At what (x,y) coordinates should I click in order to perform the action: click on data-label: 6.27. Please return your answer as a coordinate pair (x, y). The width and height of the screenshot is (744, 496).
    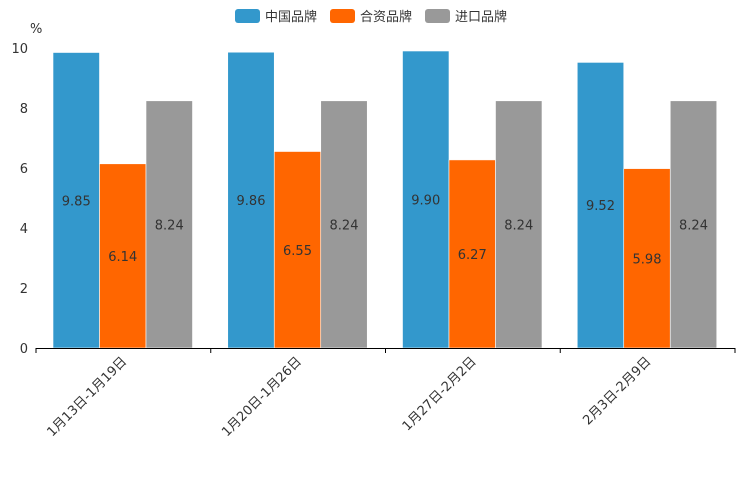
    Looking at the image, I should click on (472, 255).